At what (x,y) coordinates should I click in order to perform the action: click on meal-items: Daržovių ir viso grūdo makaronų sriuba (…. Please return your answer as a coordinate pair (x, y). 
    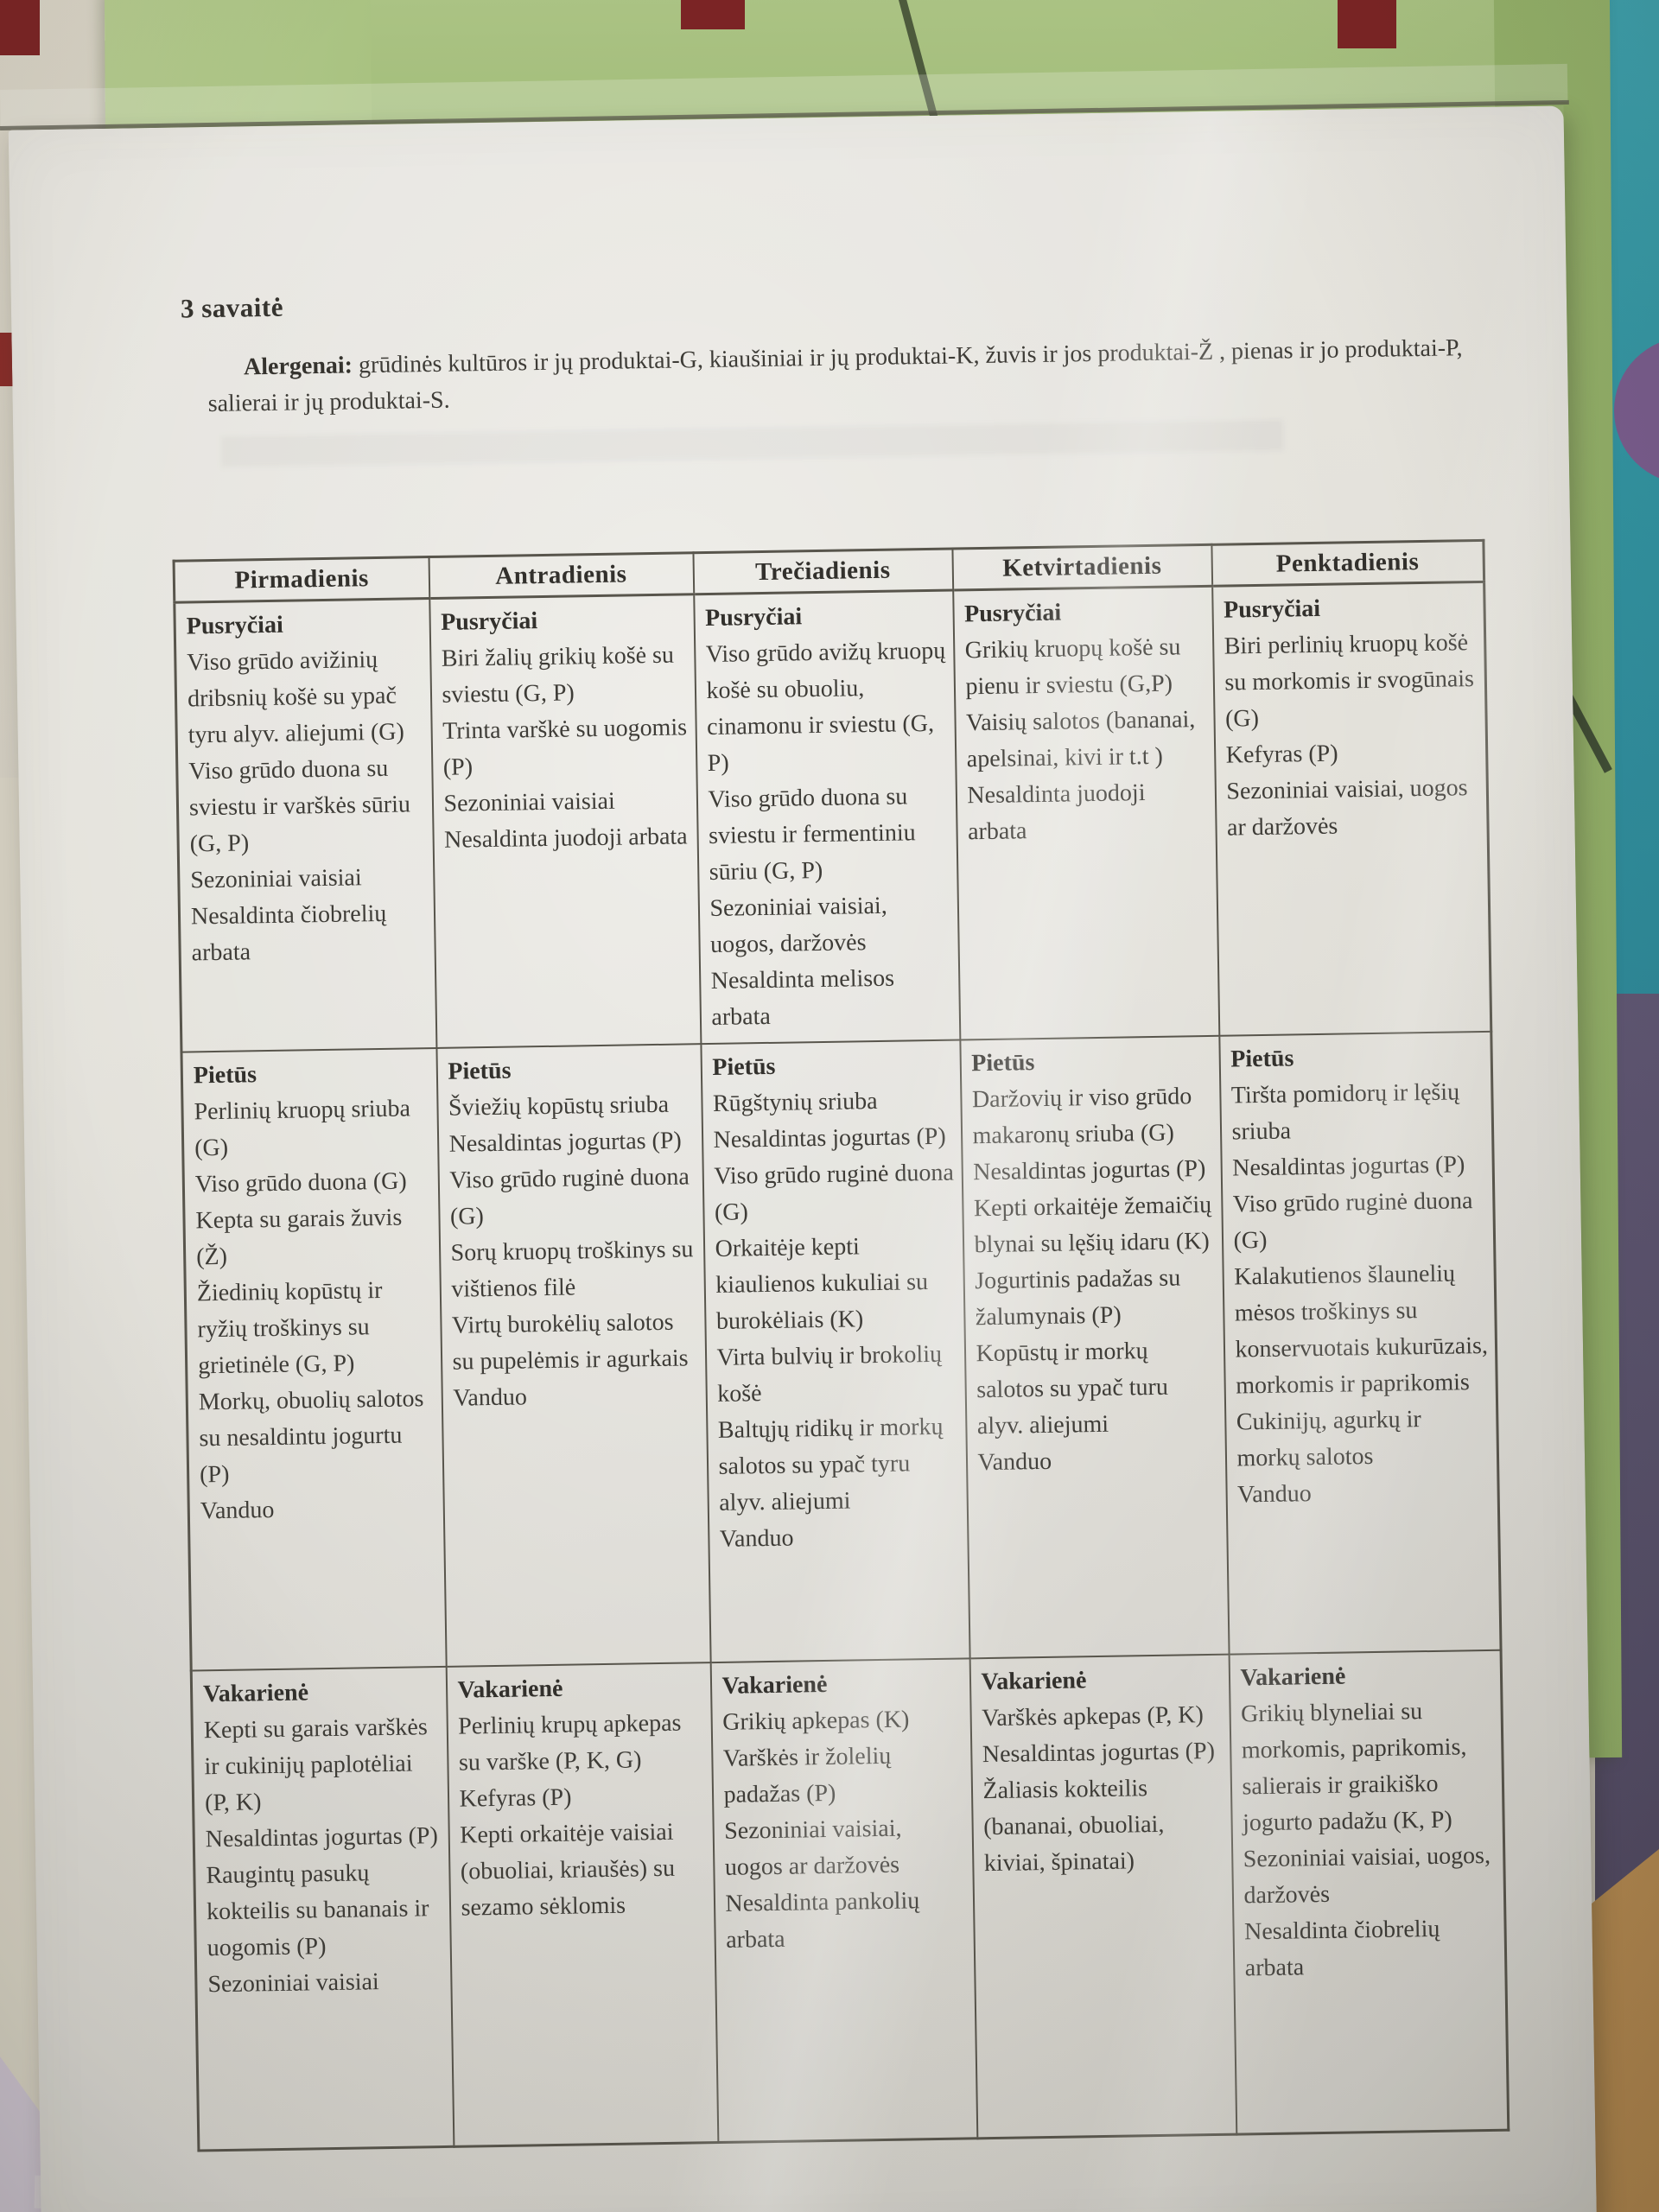
    Looking at the image, I should click on (1091, 1279).